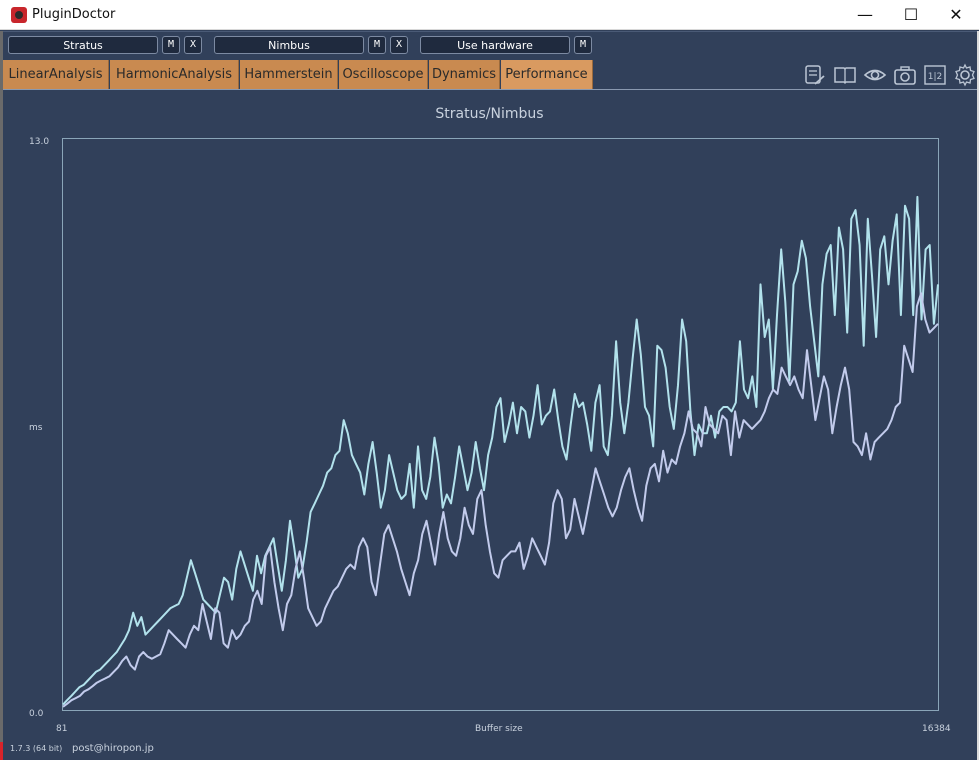 Image resolution: width=979 pixels, height=760 pixels. Describe the element at coordinates (865, 14) in the screenshot. I see `minimize-button: —` at that location.